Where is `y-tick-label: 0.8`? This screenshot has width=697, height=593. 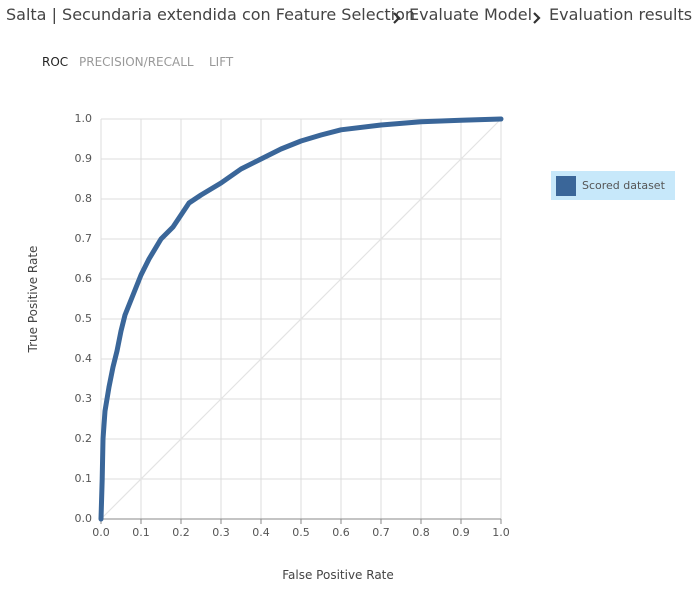
y-tick-label: 0.8 is located at coordinates (84, 198).